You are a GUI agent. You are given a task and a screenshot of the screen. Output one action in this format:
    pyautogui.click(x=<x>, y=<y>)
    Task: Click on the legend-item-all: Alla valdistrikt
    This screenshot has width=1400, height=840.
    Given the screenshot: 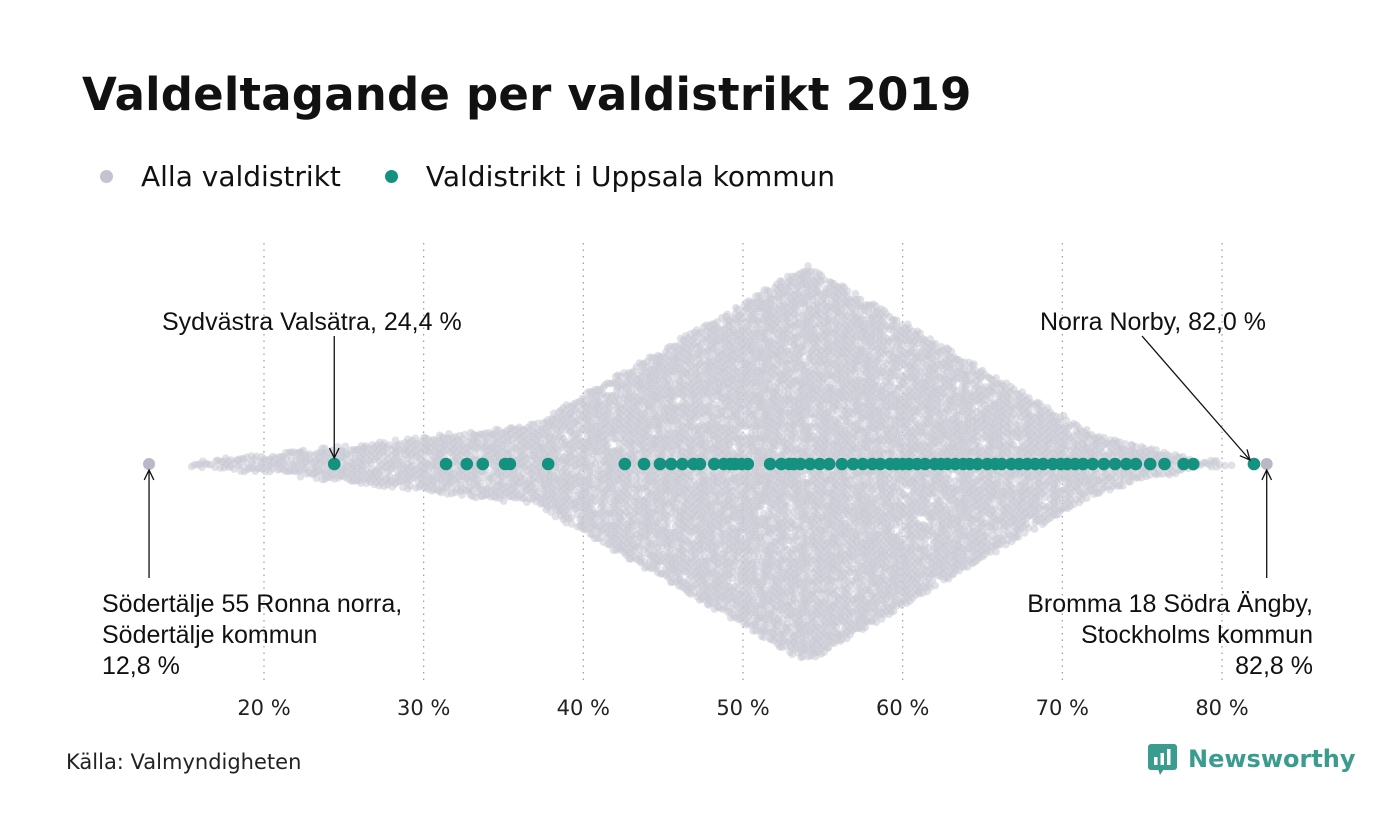 What is the action you would take?
    pyautogui.click(x=220, y=176)
    